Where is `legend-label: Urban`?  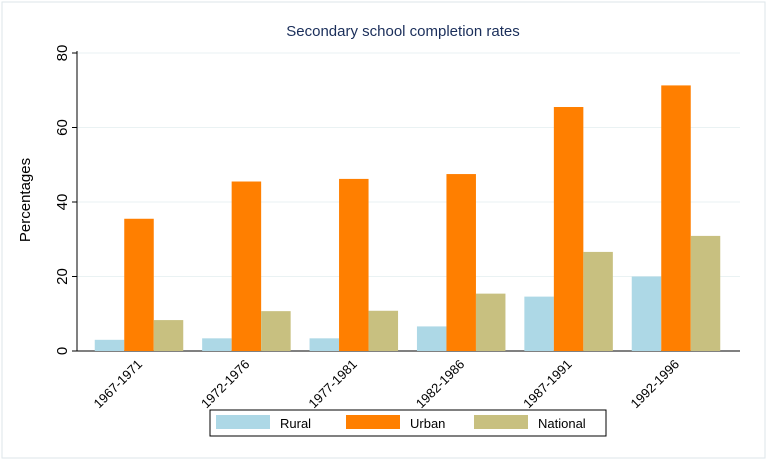
legend-label: Urban is located at coordinates (427, 423).